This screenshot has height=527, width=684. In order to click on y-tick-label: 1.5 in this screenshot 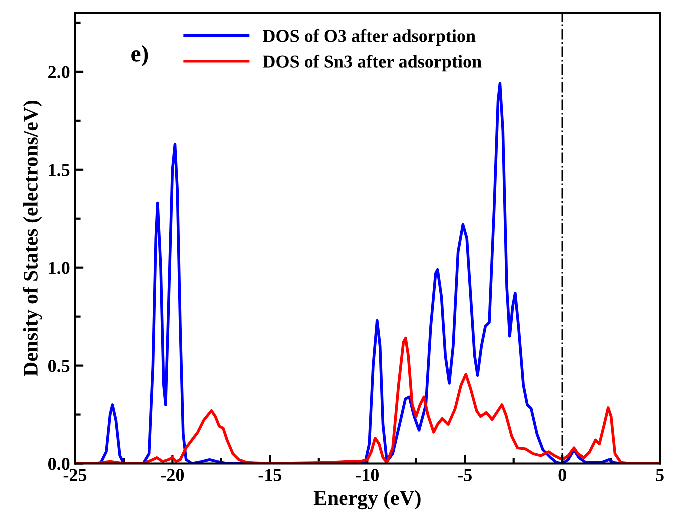, I will do `click(59, 170)`.